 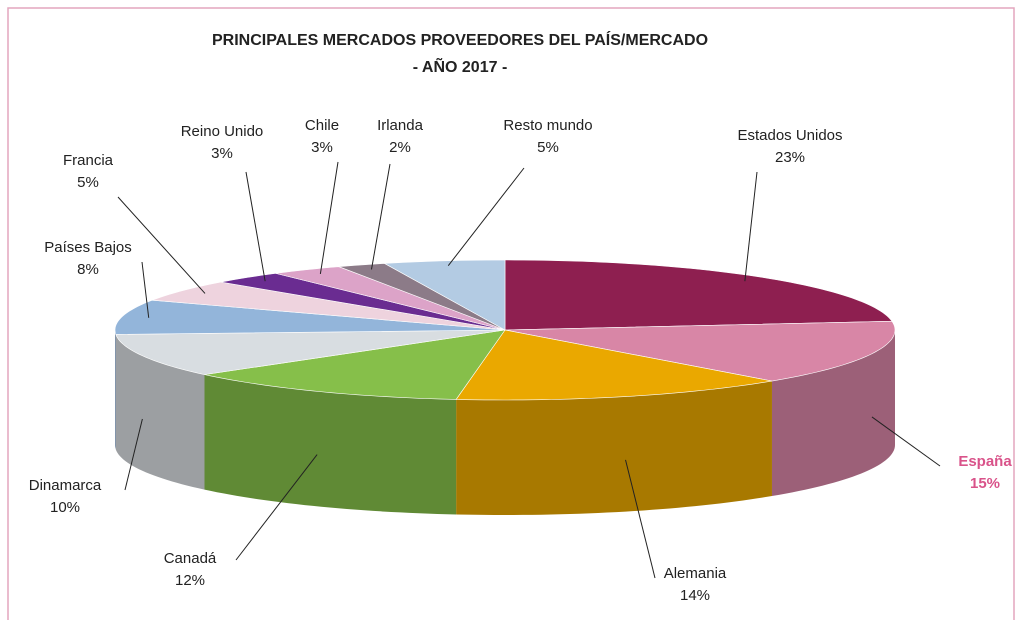 I want to click on data-label-name: Estados Unidos, so click(x=789, y=135).